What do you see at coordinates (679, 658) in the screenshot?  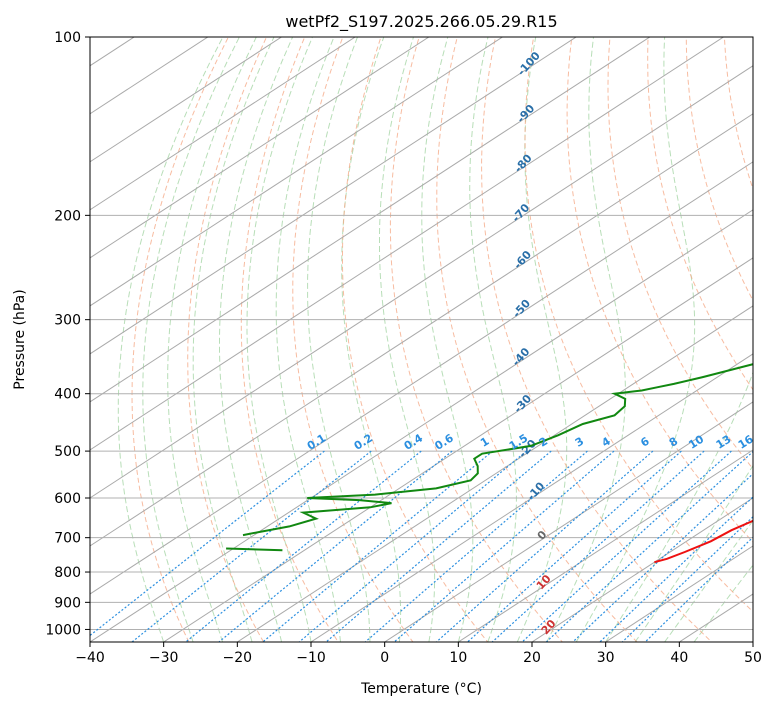 I see `x-tick-label: 40` at bounding box center [679, 658].